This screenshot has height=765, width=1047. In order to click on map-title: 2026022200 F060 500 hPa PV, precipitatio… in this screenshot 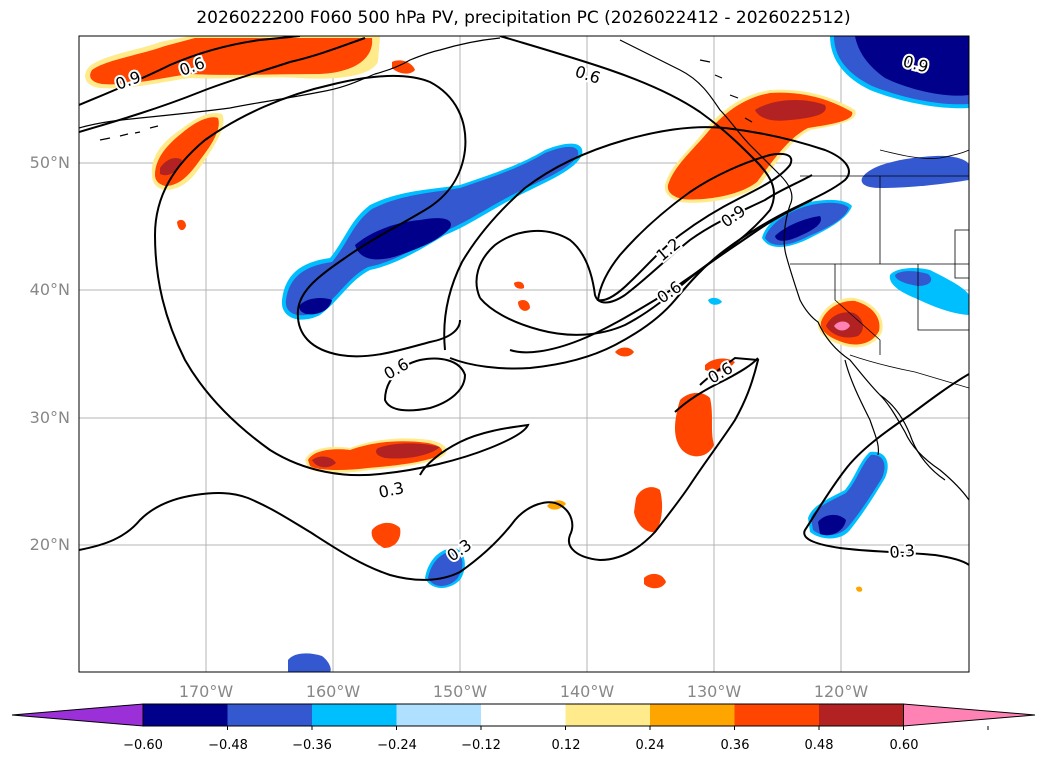, I will do `click(523, 18)`.